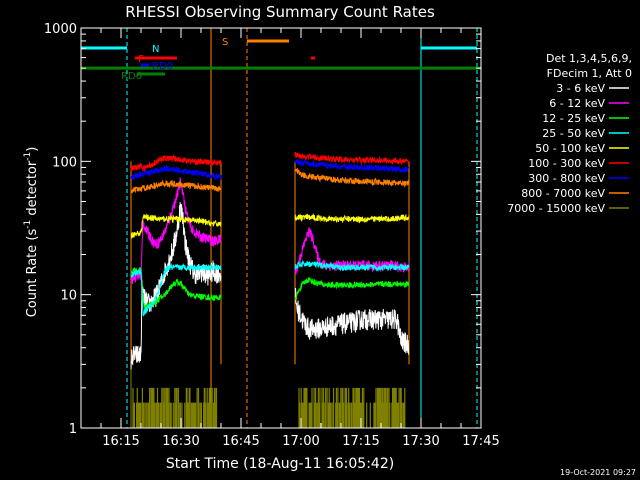  I want to click on x-tick-label: 16:45, so click(240, 441).